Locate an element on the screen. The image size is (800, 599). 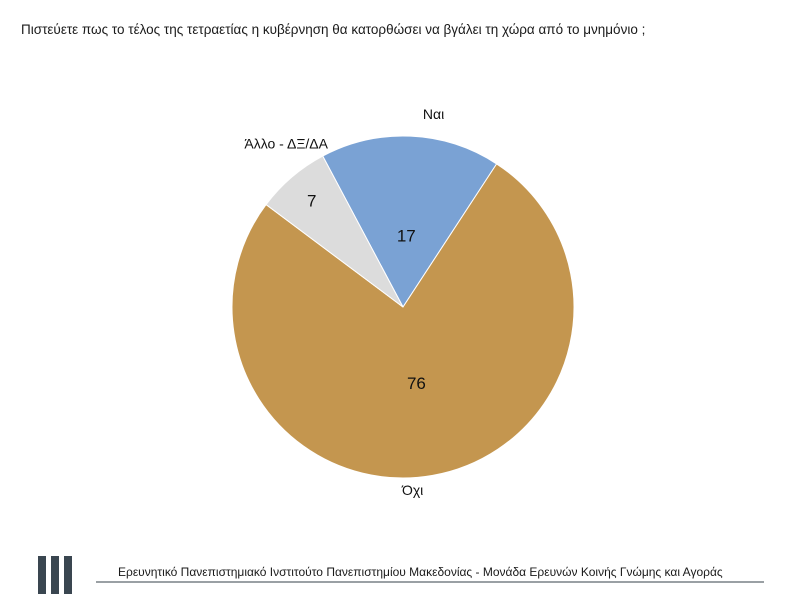
institute-logo is located at coordinates (56, 575).